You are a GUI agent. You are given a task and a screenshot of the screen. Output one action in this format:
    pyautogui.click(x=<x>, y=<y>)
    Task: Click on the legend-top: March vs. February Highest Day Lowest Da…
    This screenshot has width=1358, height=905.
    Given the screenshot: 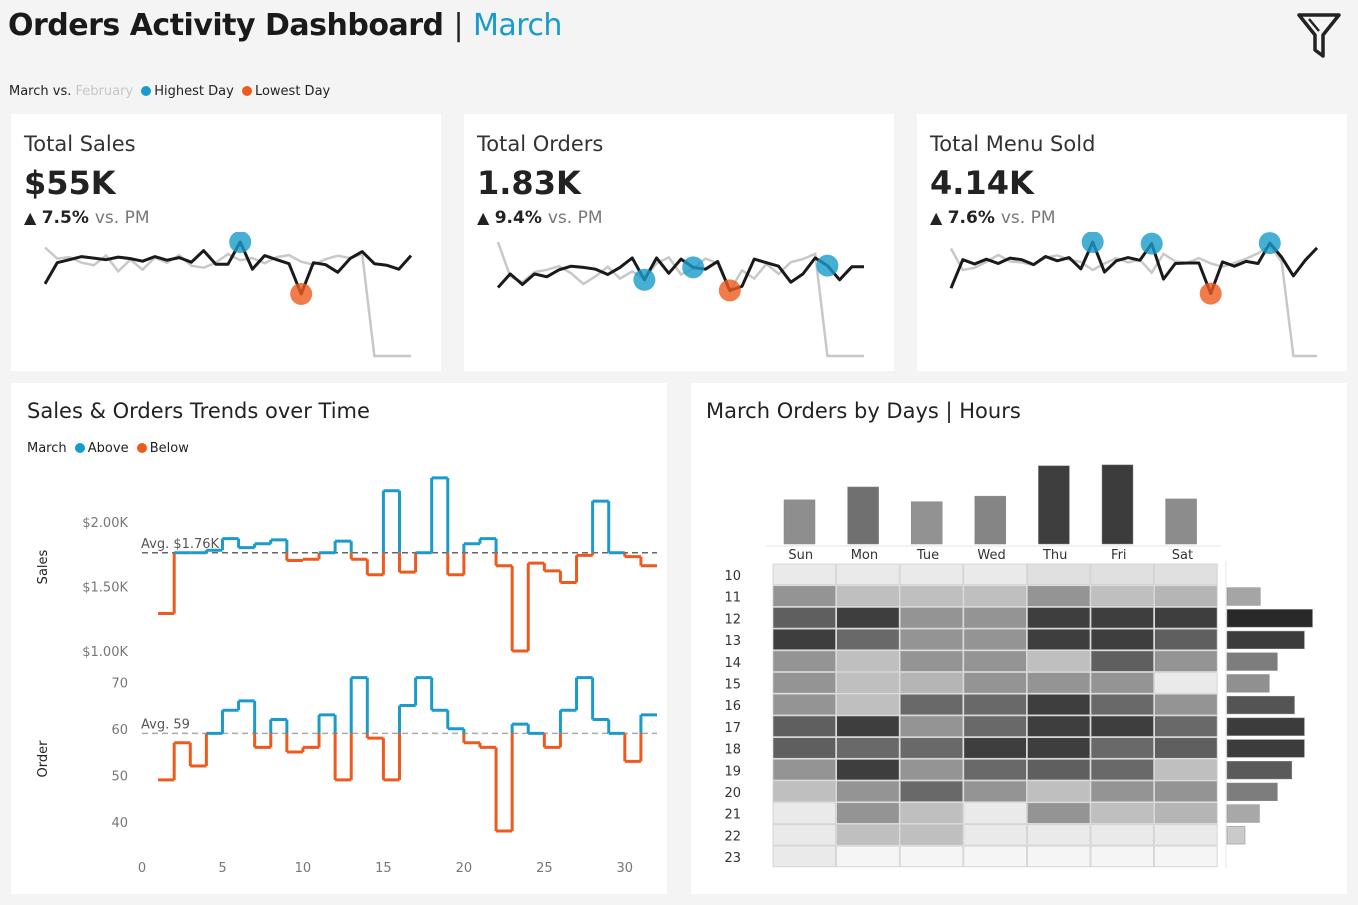 What is the action you would take?
    pyautogui.click(x=169, y=91)
    